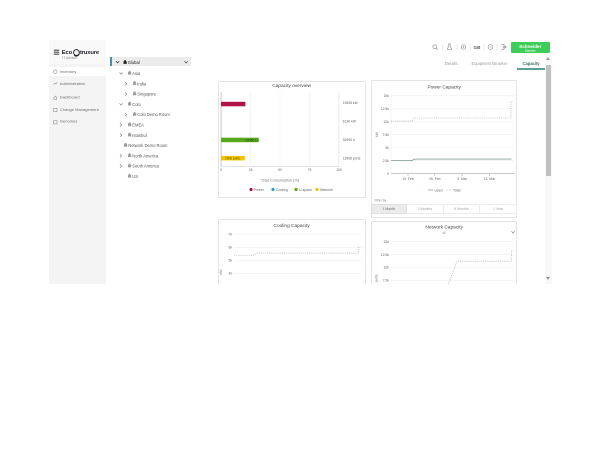 The width and height of the screenshot is (600, 450). What do you see at coordinates (444, 227) in the screenshot?
I see `svg-text: Network Capacity` at bounding box center [444, 227].